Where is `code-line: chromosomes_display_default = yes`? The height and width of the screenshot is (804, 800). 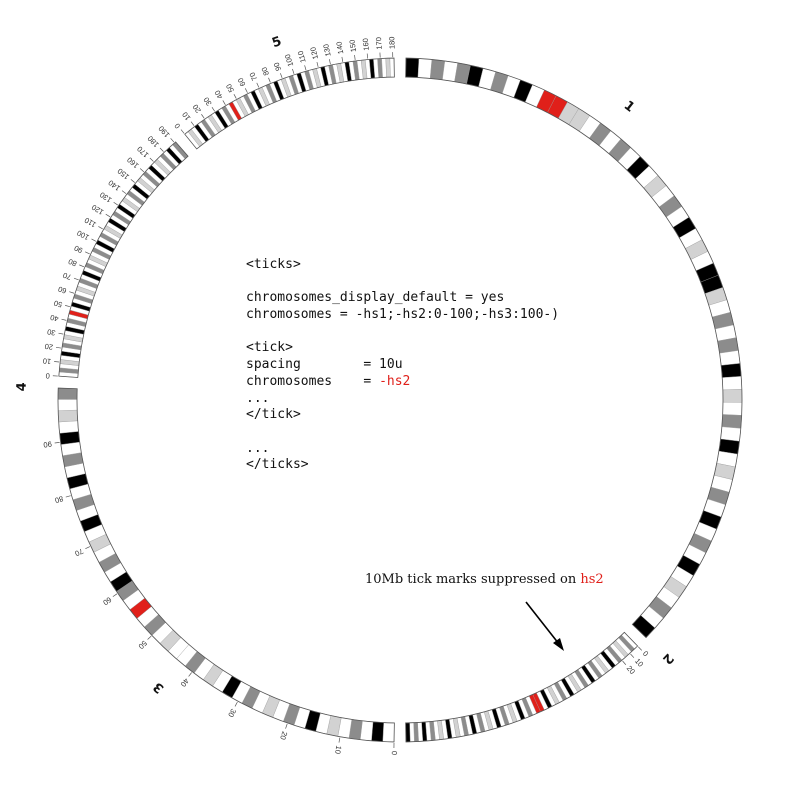
code-line: chromosomes_display_default = yes is located at coordinates (402, 298).